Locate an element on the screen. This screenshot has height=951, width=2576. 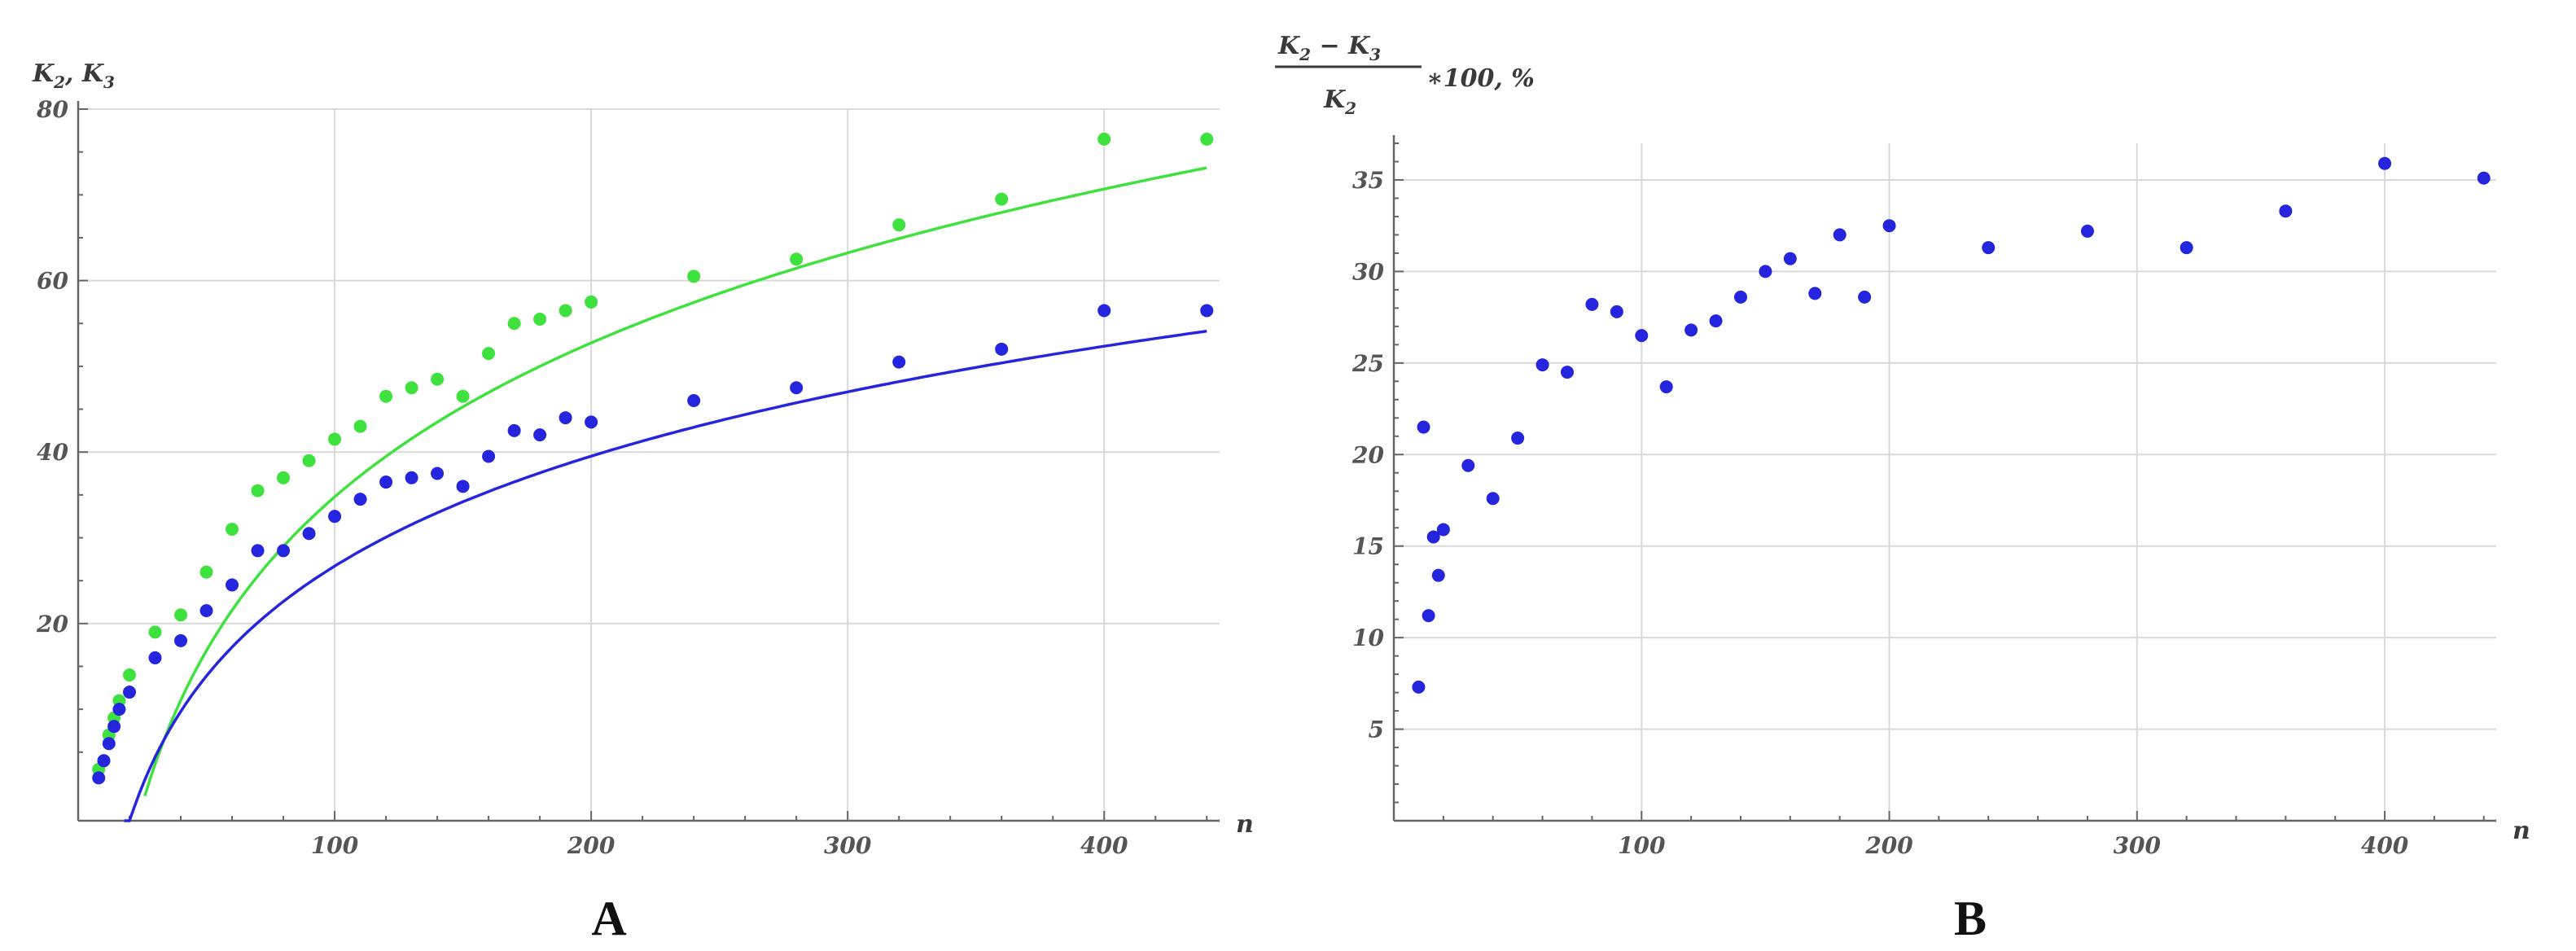
y-tick-label-5: 5 is located at coordinates (1376, 730).